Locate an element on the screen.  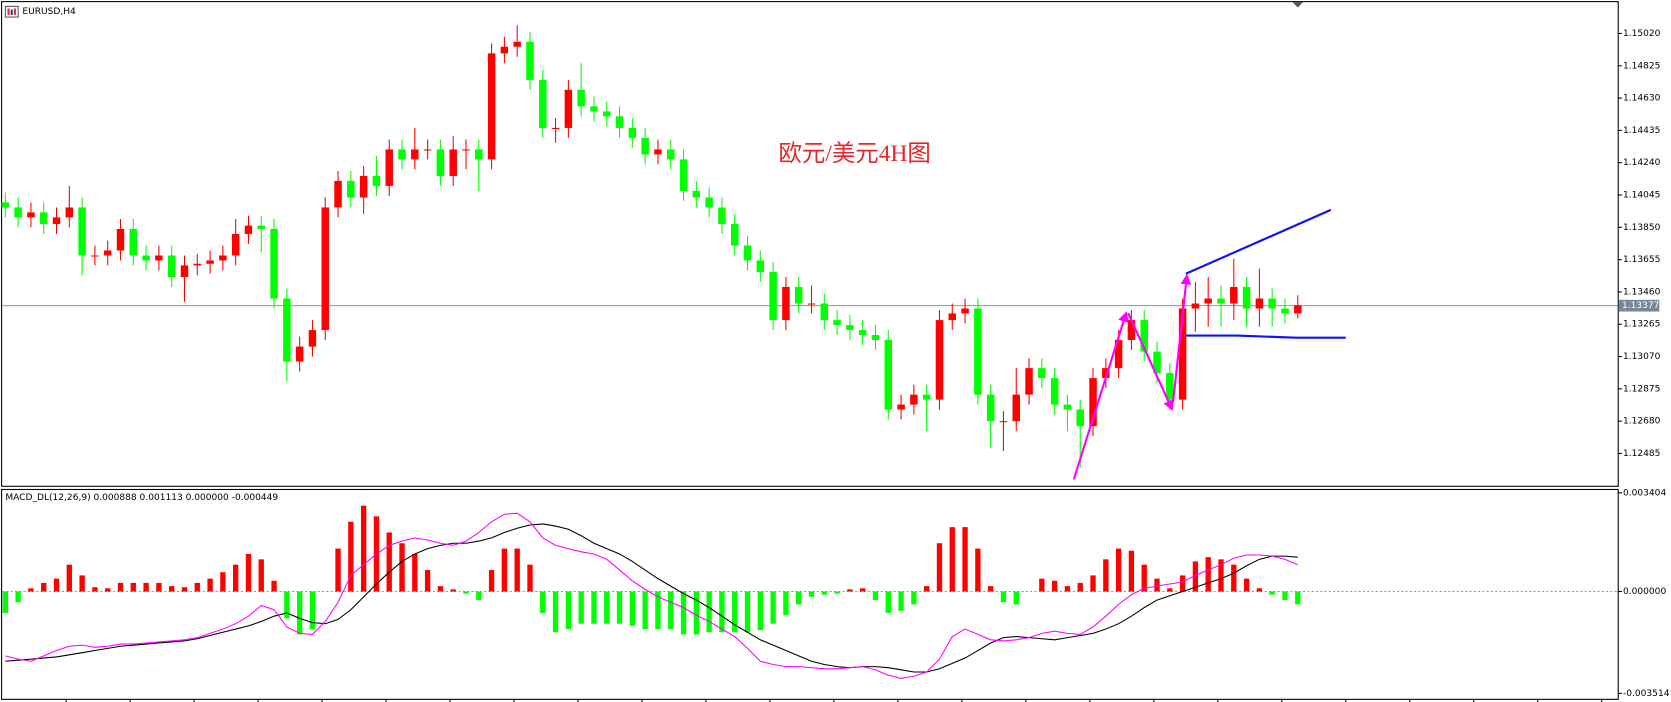
symbol-icon is located at coordinates (11, 11).